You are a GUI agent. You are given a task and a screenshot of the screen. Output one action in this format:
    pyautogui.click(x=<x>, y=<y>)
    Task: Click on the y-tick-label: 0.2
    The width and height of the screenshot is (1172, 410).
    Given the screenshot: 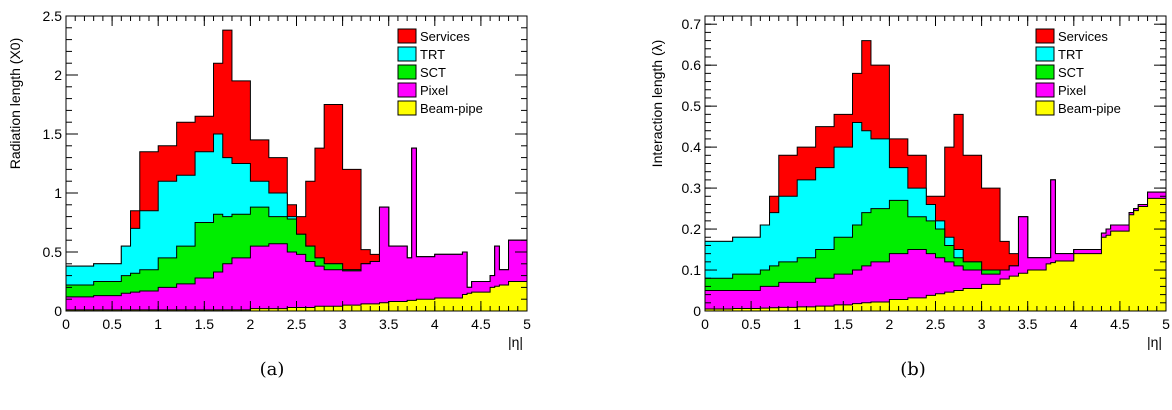 What is the action you would take?
    pyautogui.click(x=692, y=229)
    